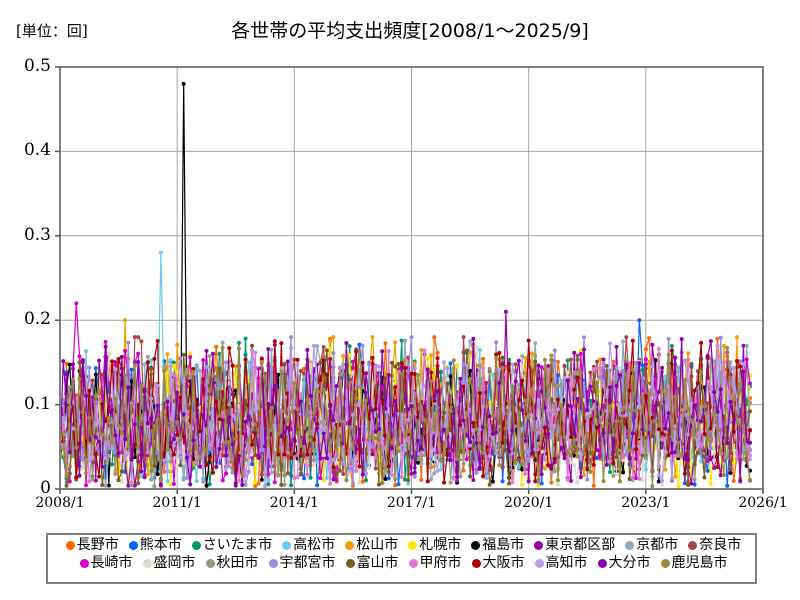 The image size is (800, 600). I want to click on legend-item: 長崎市, so click(106, 563).